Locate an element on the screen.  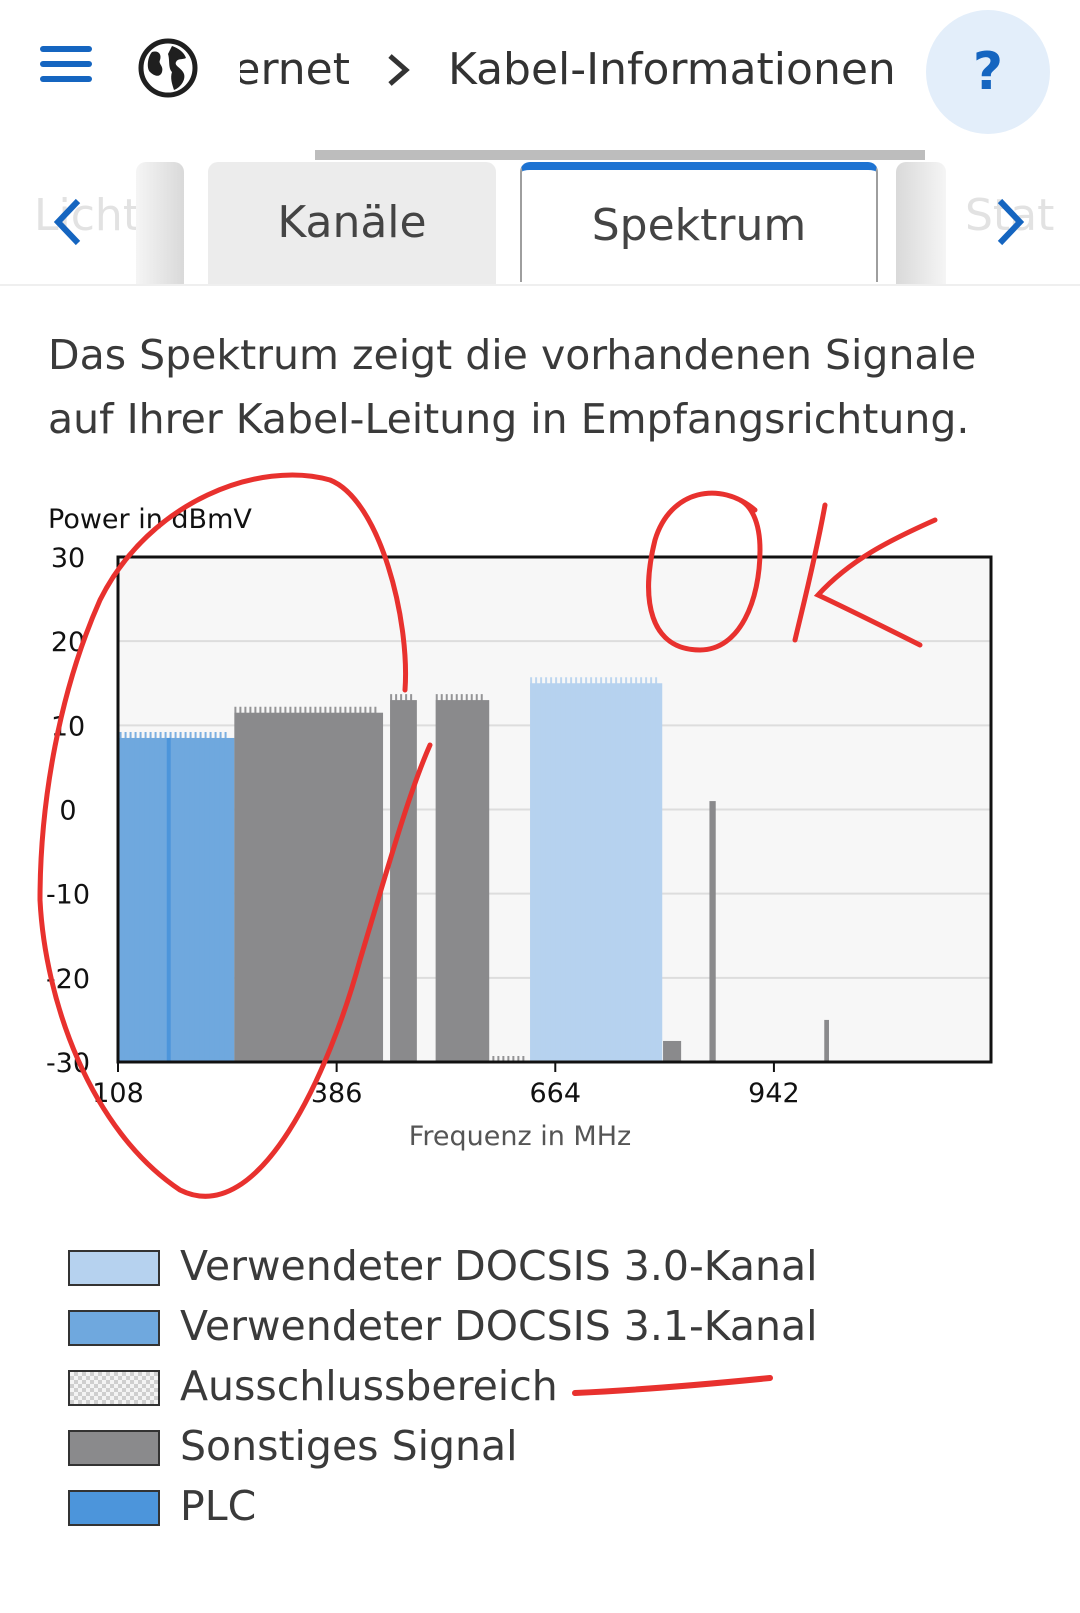
legend-label: Verwendeter DOCSIS 3.0-Kanal is located at coordinates (499, 1266).